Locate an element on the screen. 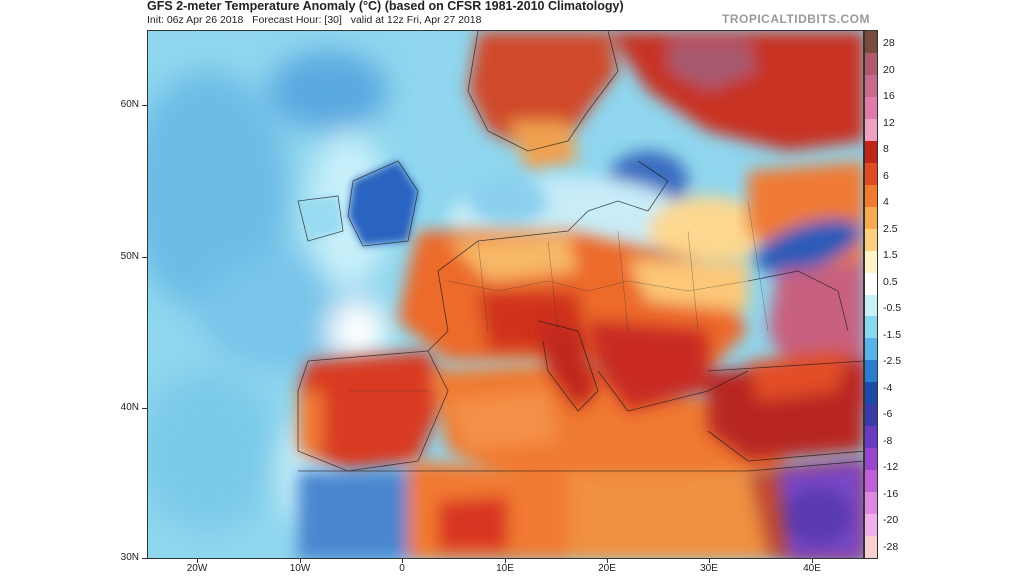  brand-watermark: TROPICALTIDBITS.COM is located at coordinates (796, 19).